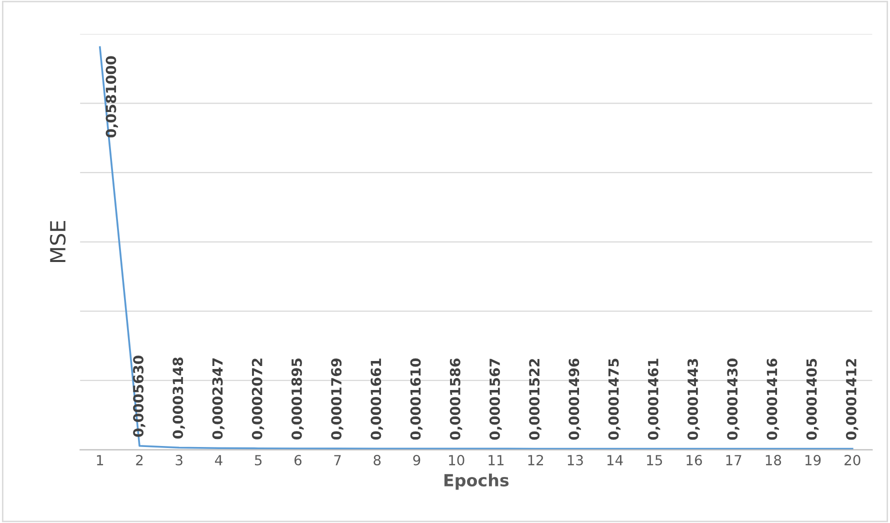 This screenshot has height=523, width=890. Describe the element at coordinates (58, 241) in the screenshot. I see `y-axis-title: MSE` at that location.